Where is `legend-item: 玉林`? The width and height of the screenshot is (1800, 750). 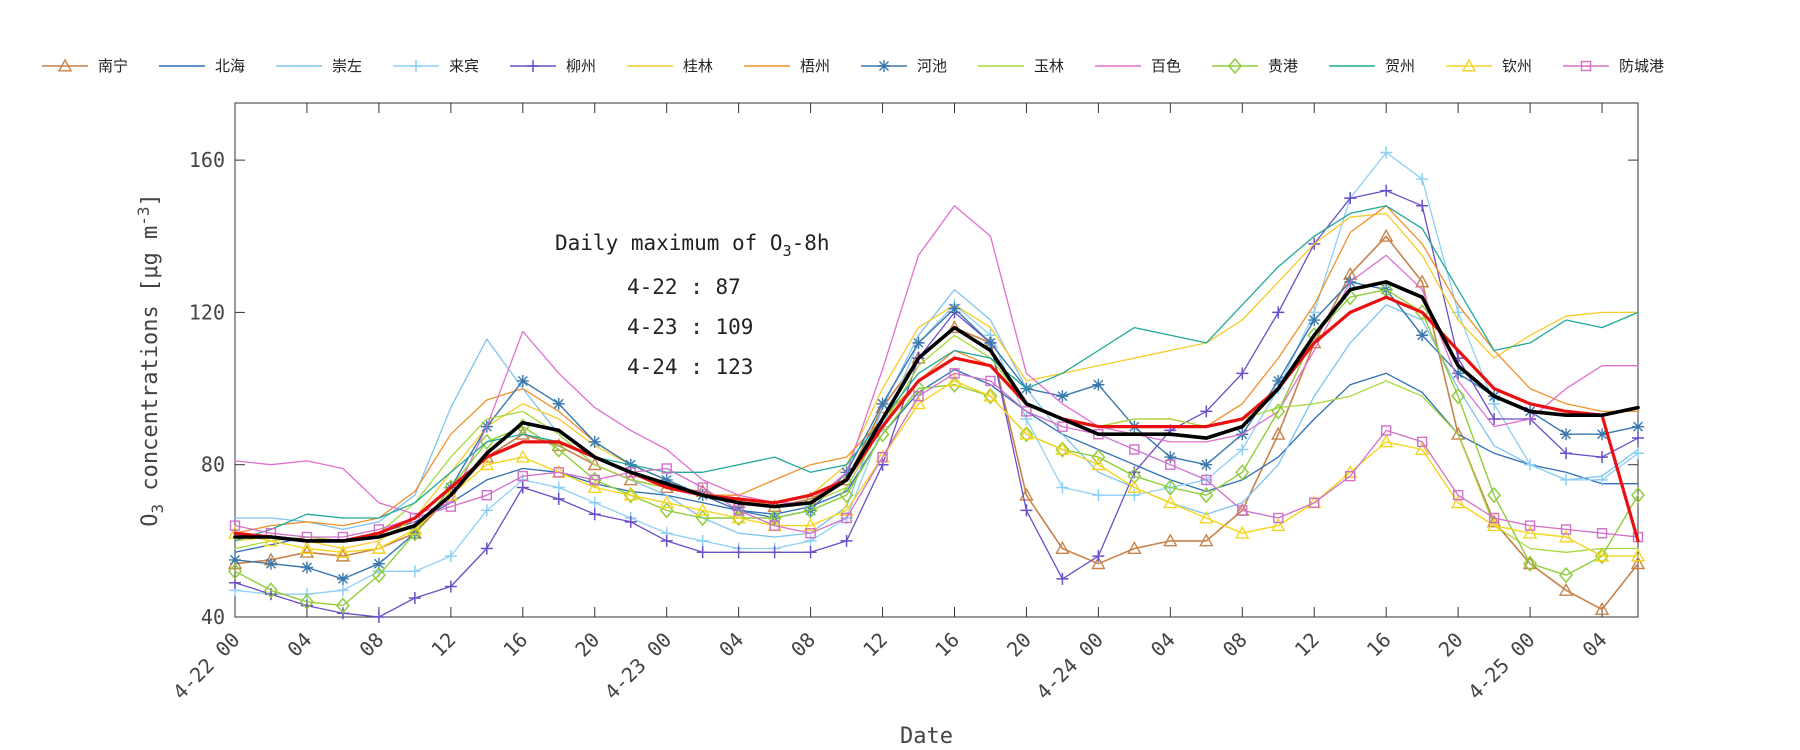 legend-item: 玉林 is located at coordinates (1021, 66).